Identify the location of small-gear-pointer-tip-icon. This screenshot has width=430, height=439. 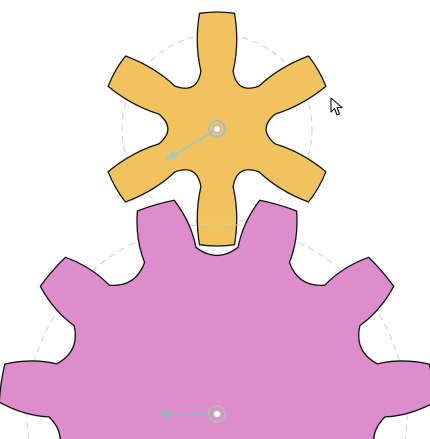
(172, 154).